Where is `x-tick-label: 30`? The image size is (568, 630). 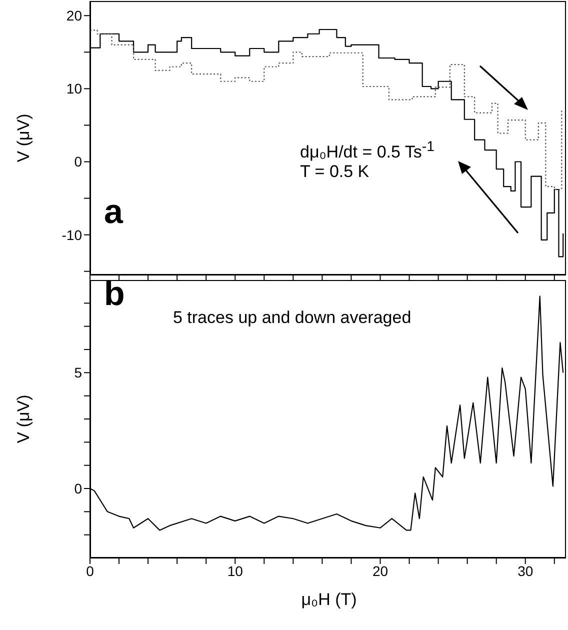 x-tick-label: 30 is located at coordinates (526, 570).